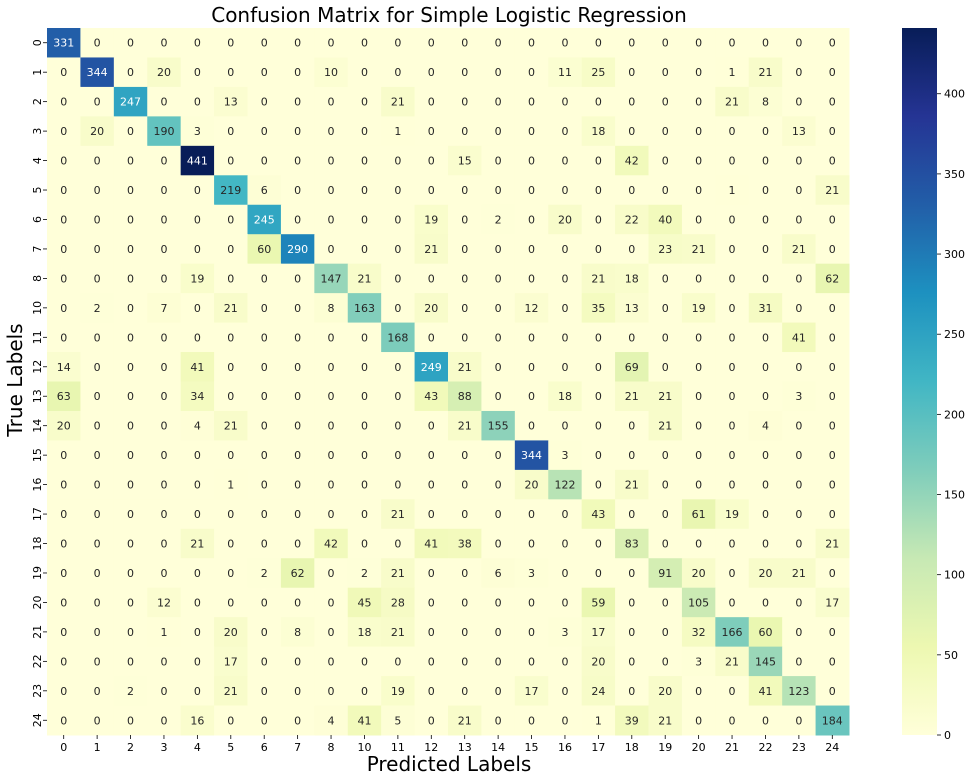 The image size is (969, 782). Describe the element at coordinates (732, 747) in the screenshot. I see `x-tick-label: 21` at that location.